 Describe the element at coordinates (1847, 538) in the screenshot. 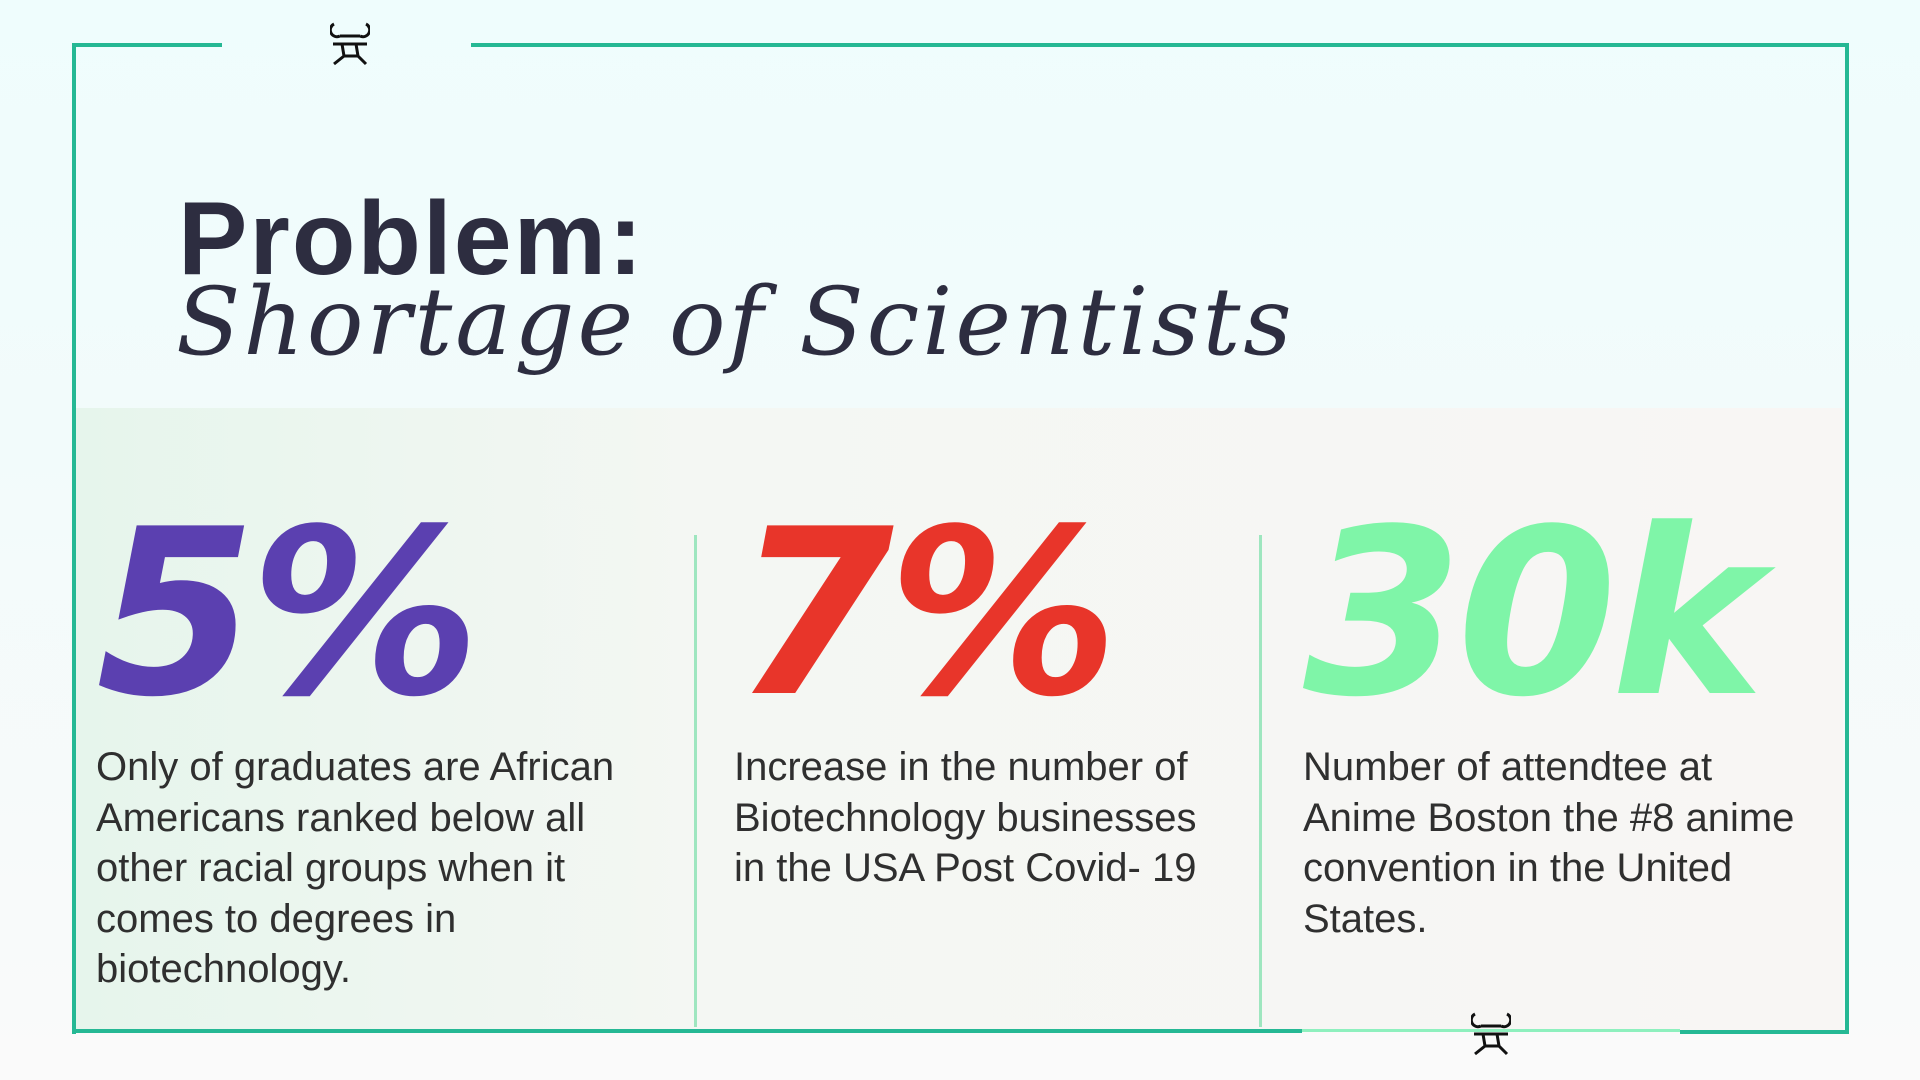

I see `frame-right` at that location.